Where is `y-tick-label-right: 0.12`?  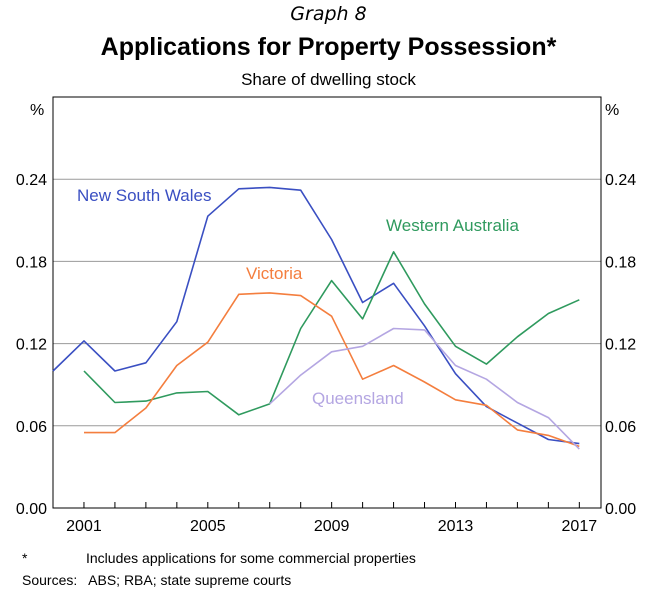 y-tick-label-right: 0.12 is located at coordinates (620, 345).